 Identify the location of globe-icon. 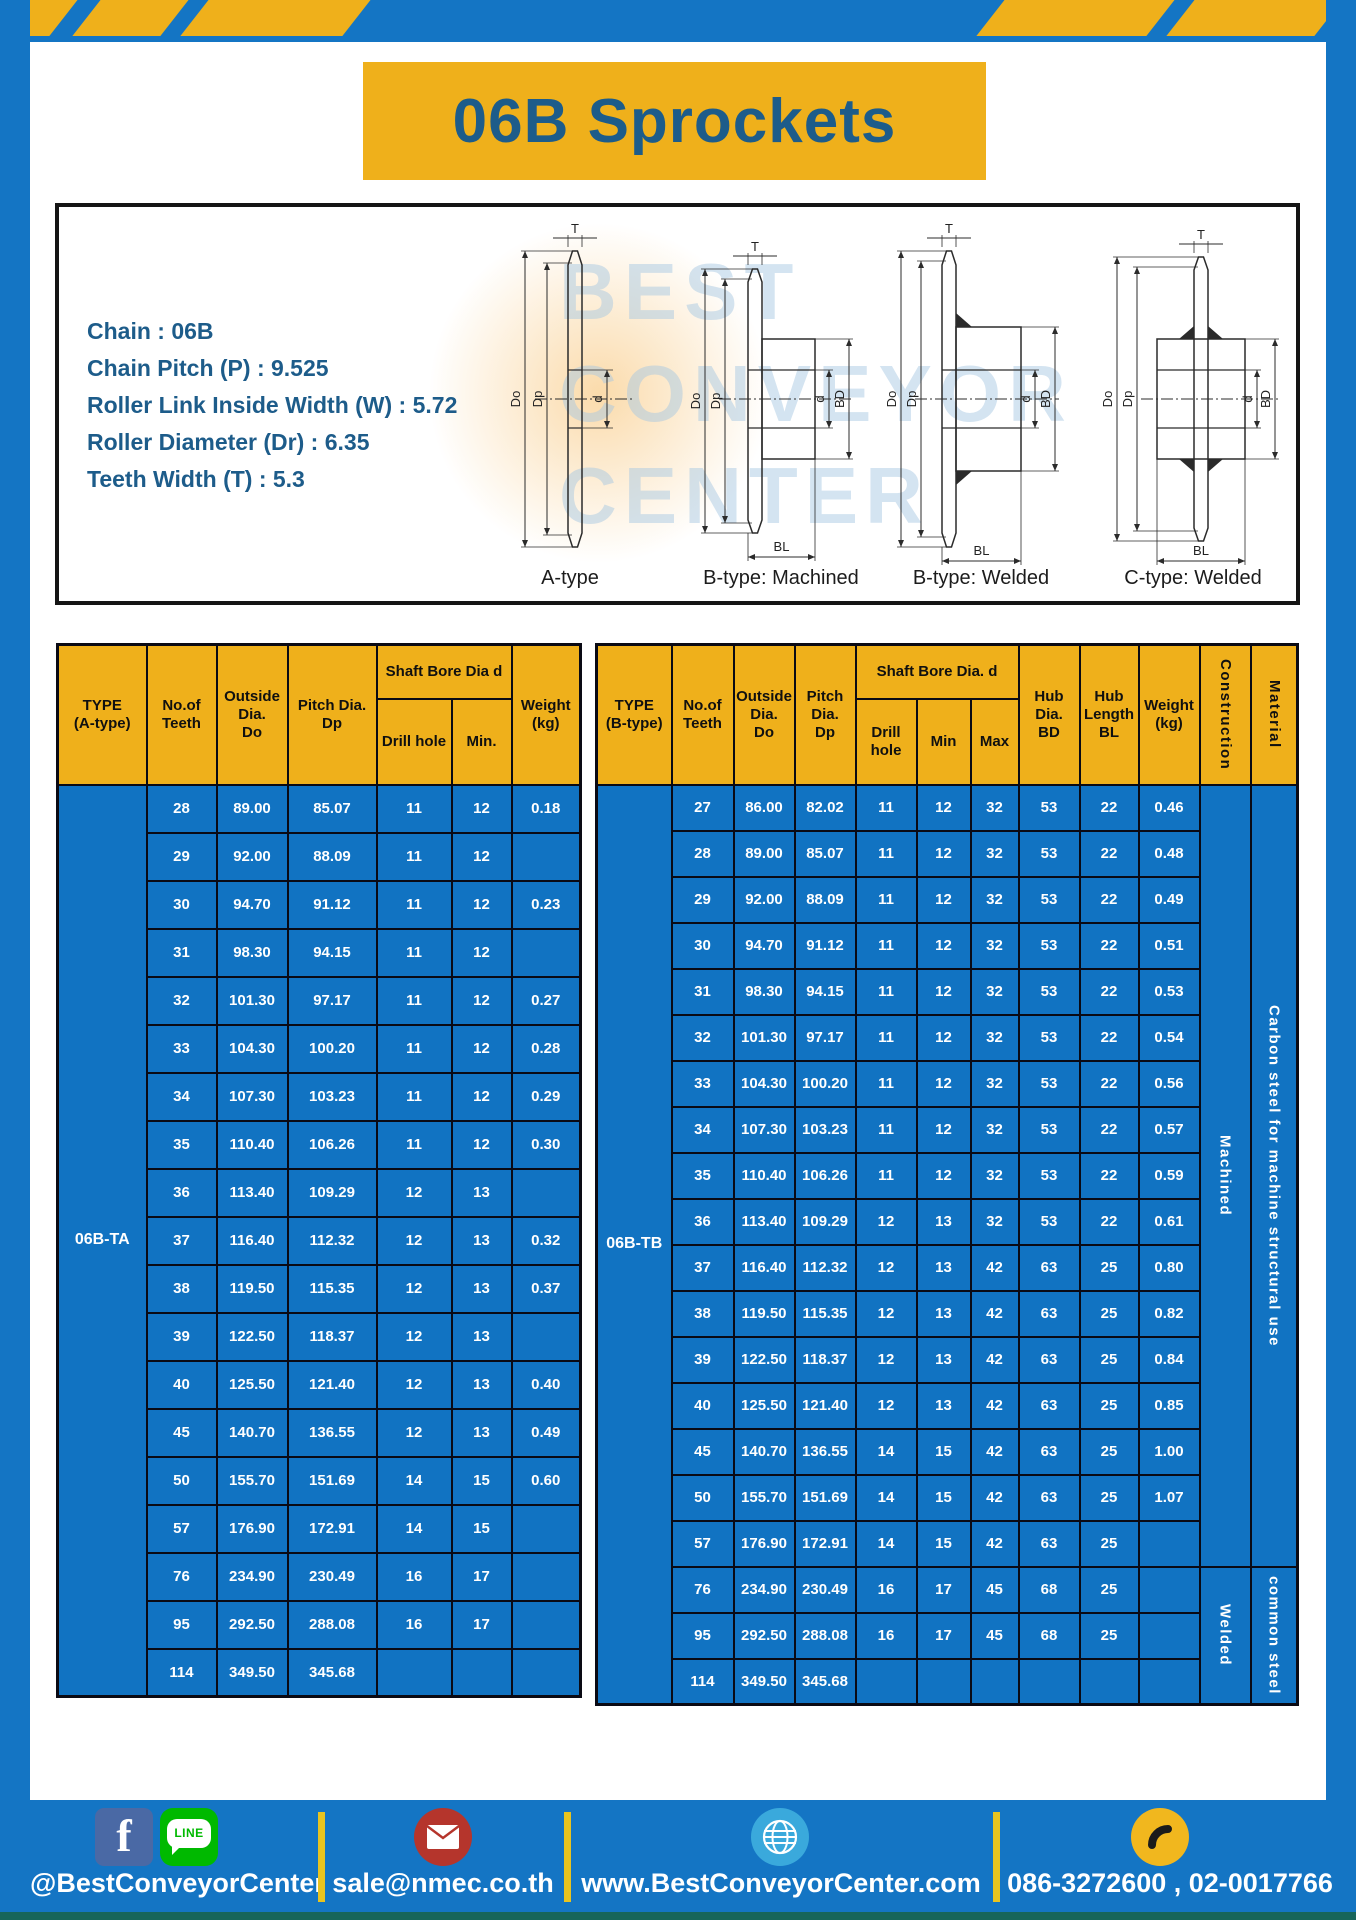
(780, 1837).